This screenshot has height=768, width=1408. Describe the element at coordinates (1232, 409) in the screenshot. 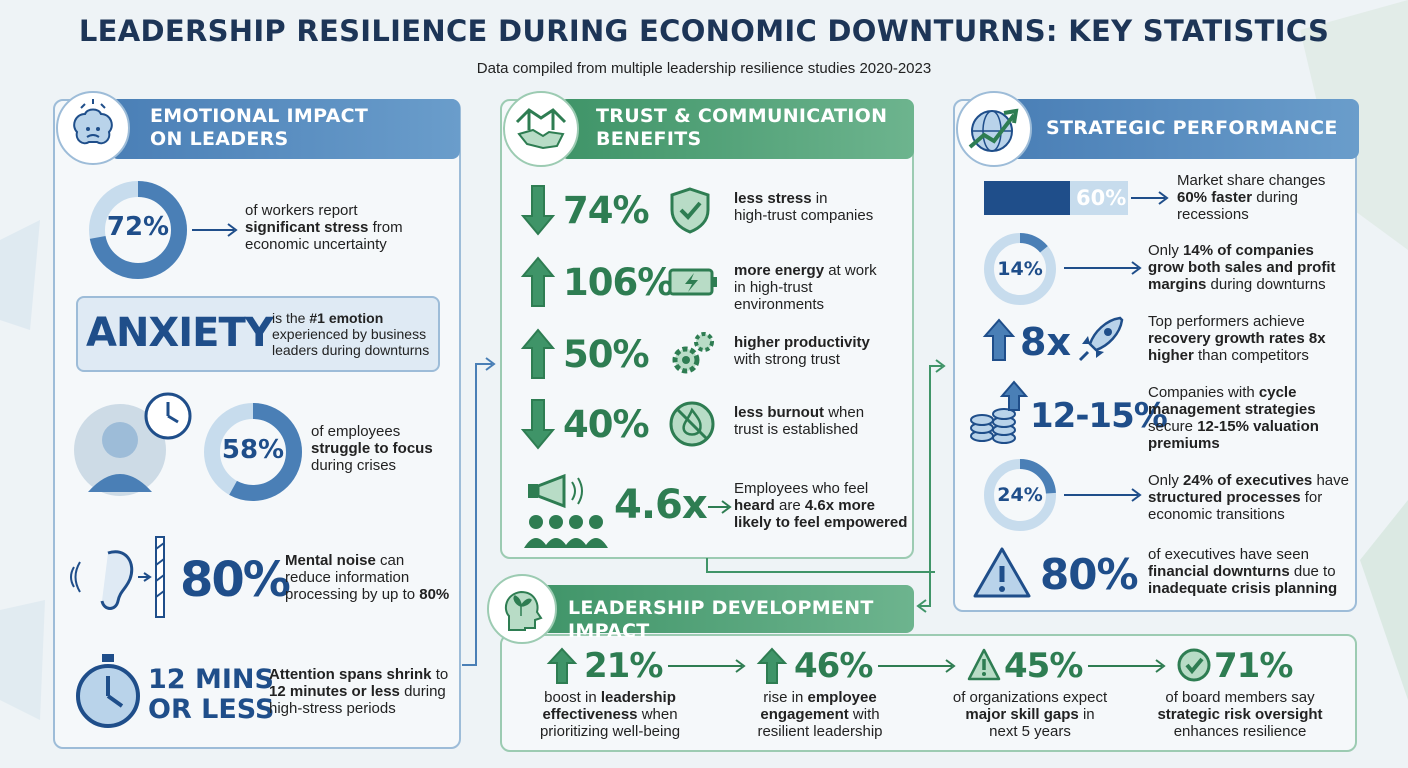

I see `valuation-bold2: management strategies` at that location.